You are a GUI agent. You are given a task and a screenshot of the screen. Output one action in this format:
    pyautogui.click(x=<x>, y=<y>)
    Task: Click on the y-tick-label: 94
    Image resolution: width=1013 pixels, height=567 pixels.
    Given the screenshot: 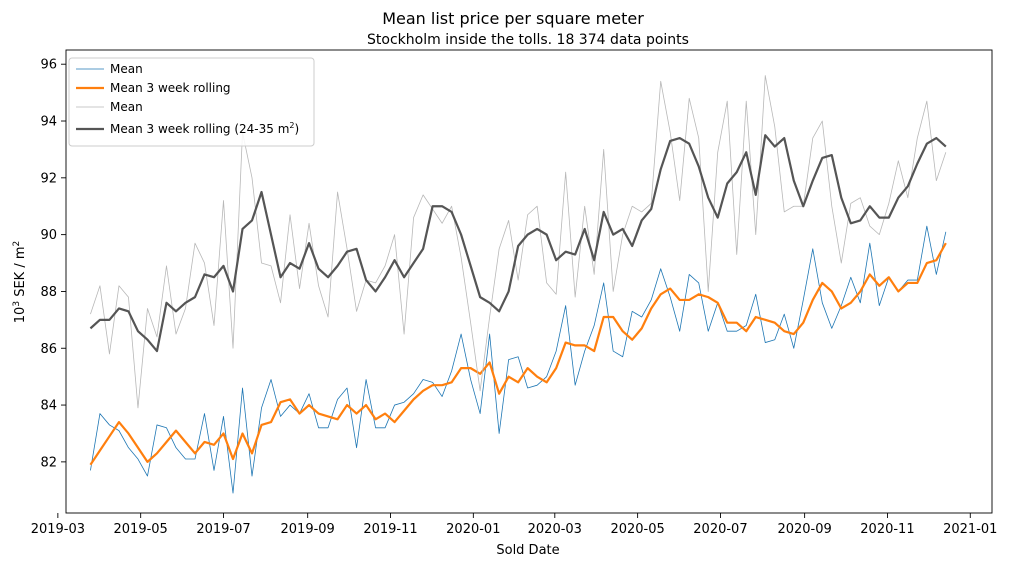 What is the action you would take?
    pyautogui.click(x=48, y=122)
    